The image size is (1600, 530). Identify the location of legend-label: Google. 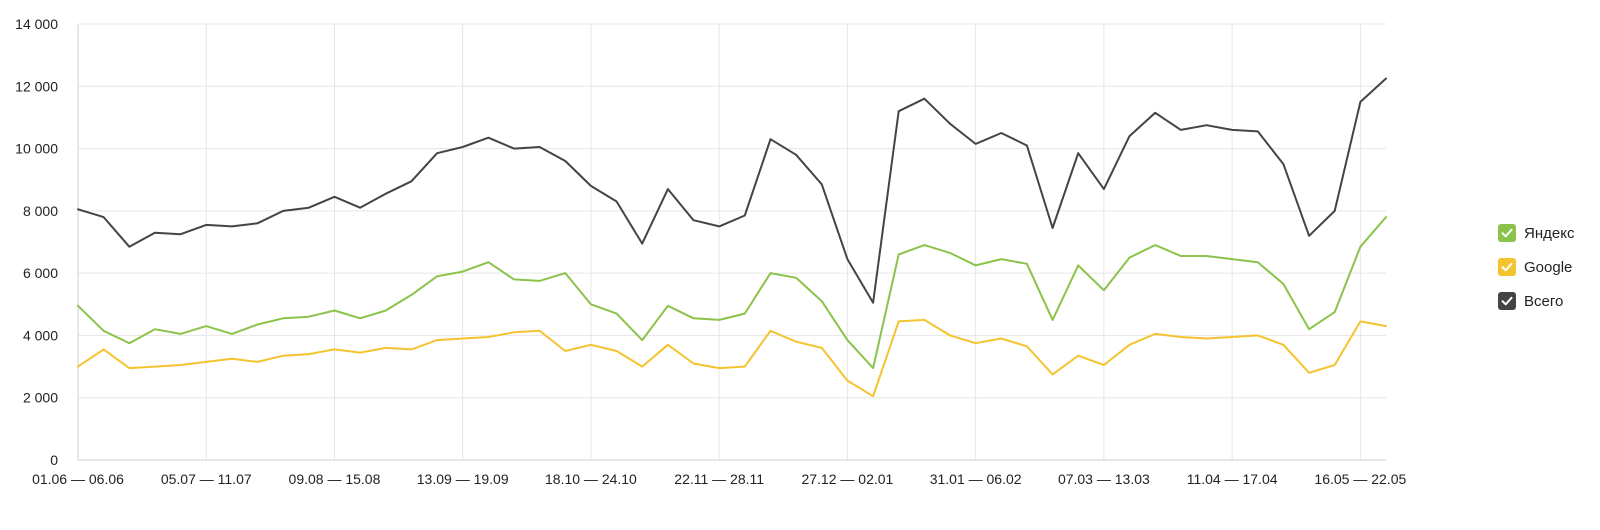
(1548, 267).